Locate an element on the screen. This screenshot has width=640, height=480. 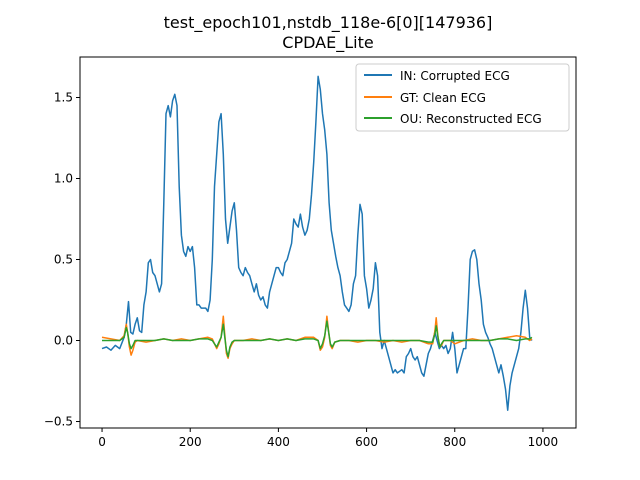
chart-subtitle: CPDAE_Lite is located at coordinates (327, 43).